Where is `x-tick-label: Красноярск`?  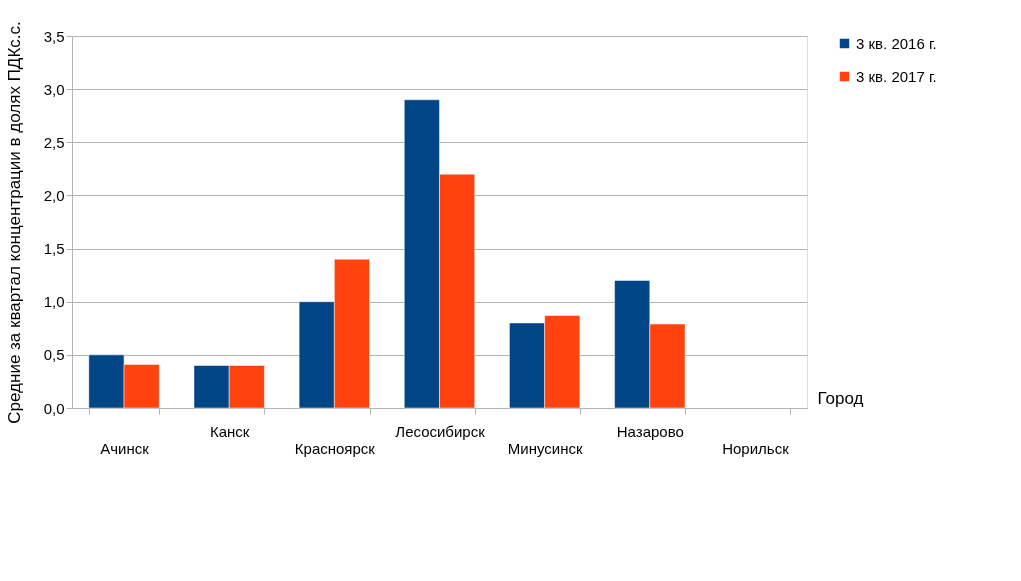 x-tick-label: Красноярск is located at coordinates (335, 448).